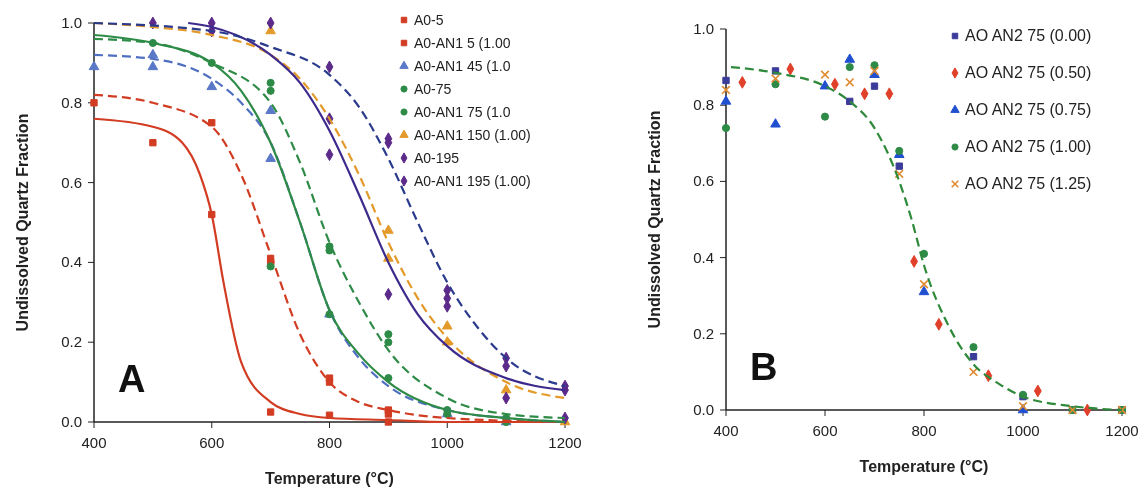 This screenshot has width=1147, height=493. What do you see at coordinates (462, 112) in the screenshot?
I see `legend-label: A0-AN1 75 (1.0` at bounding box center [462, 112].